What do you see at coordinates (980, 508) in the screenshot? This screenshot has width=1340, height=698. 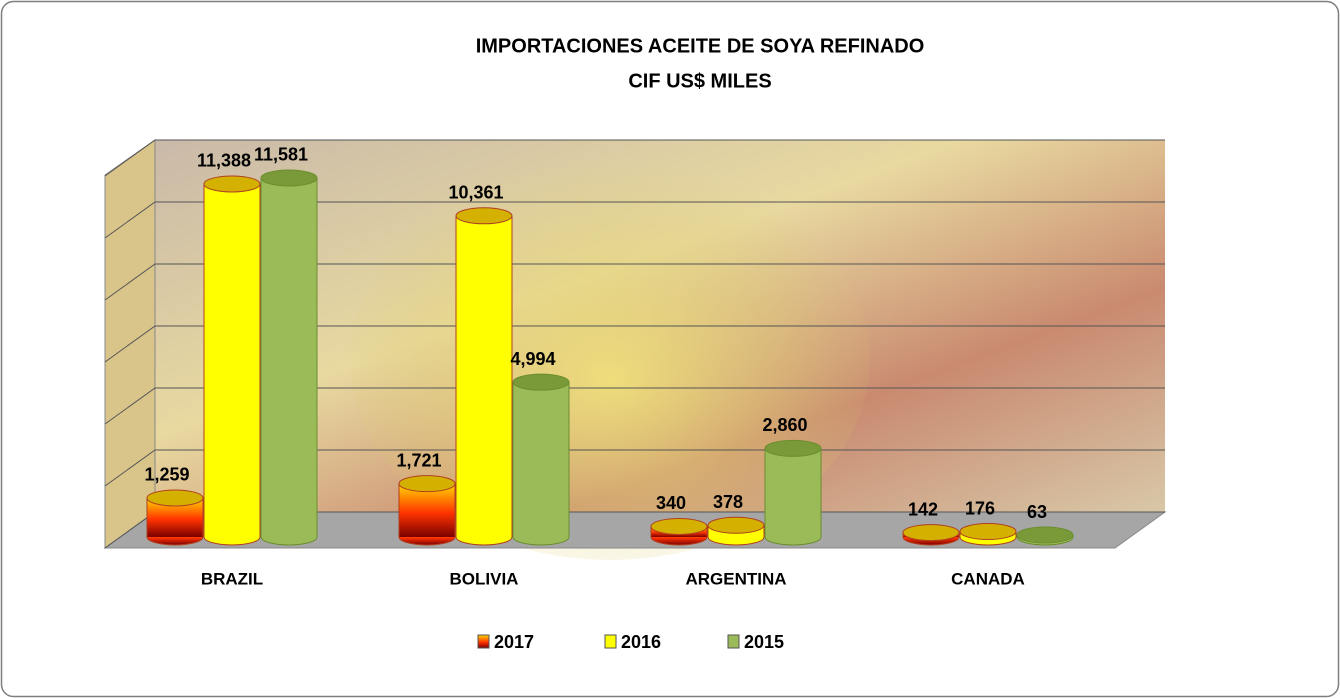 I see `data-label: 176` at bounding box center [980, 508].